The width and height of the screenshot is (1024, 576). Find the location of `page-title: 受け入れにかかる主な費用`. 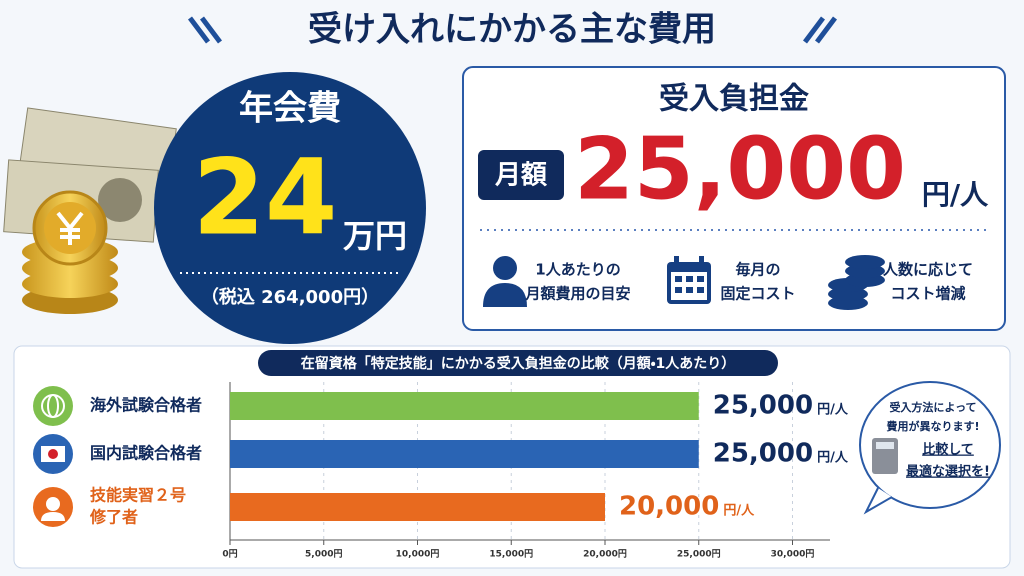

page-title: 受け入れにかかる主な費用 is located at coordinates (512, 30).